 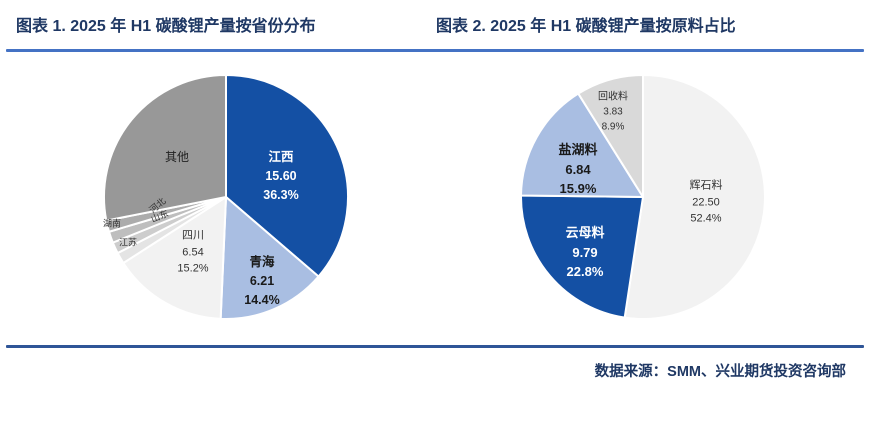 What do you see at coordinates (586, 26) in the screenshot?
I see `chart2-title: 图表 2. 2025 年 H1 碳酸锂产量按原料占比` at bounding box center [586, 26].